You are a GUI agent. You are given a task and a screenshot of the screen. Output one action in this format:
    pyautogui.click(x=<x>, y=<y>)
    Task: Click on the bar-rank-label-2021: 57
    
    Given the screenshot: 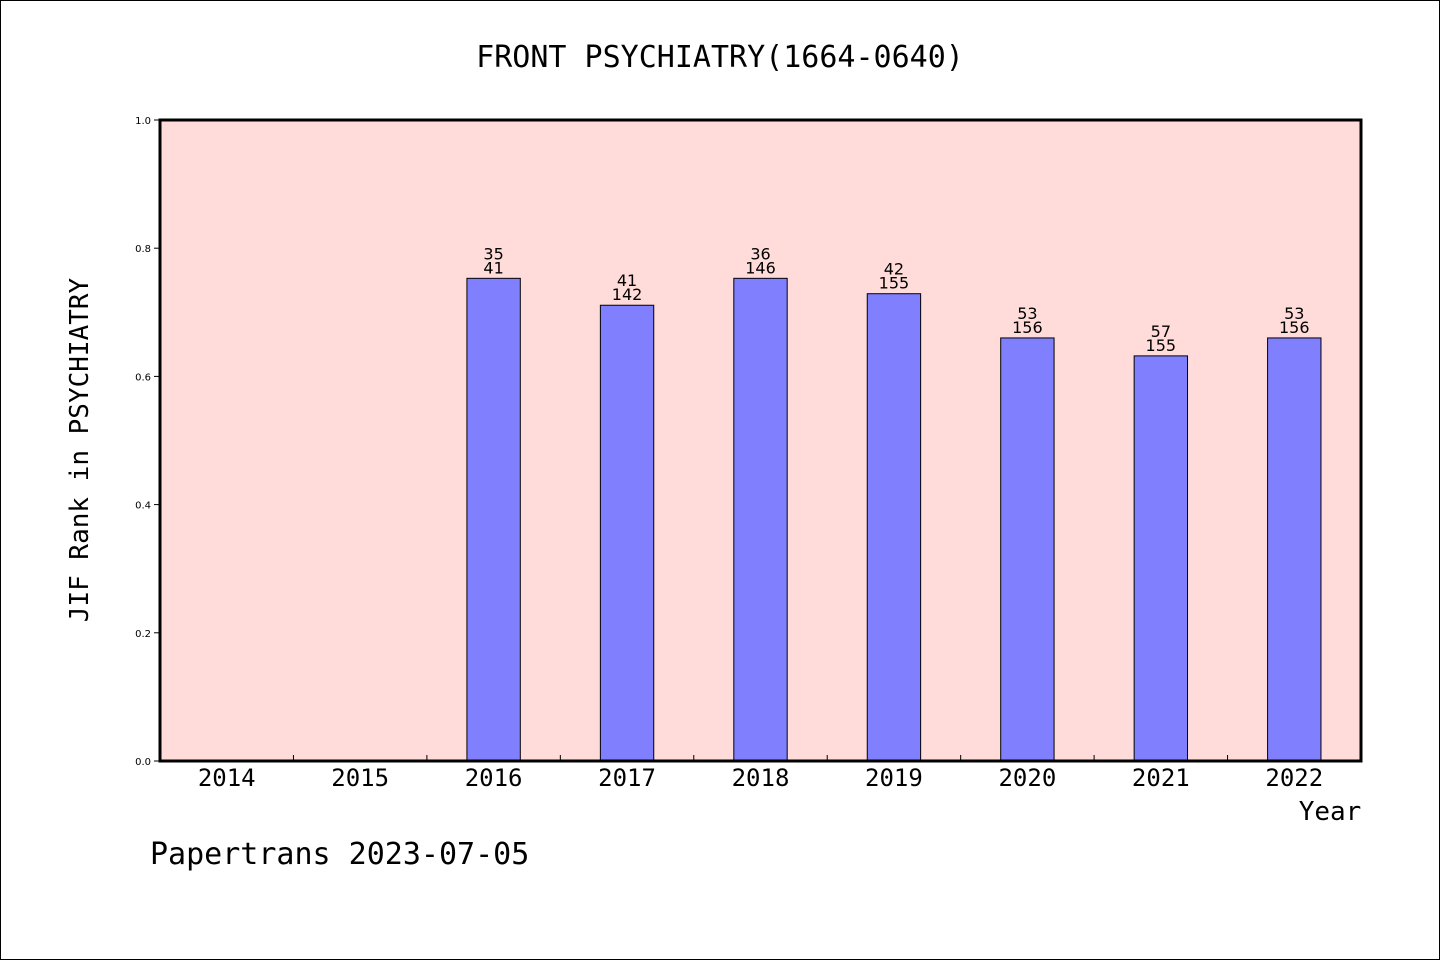 What is the action you would take?
    pyautogui.click(x=1161, y=331)
    